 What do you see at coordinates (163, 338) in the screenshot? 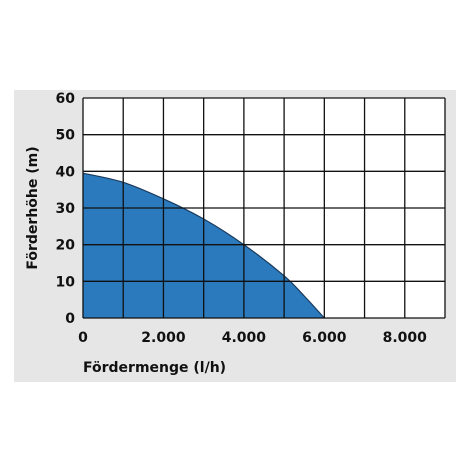
I see `x-tick-label: 2.000` at bounding box center [163, 338].